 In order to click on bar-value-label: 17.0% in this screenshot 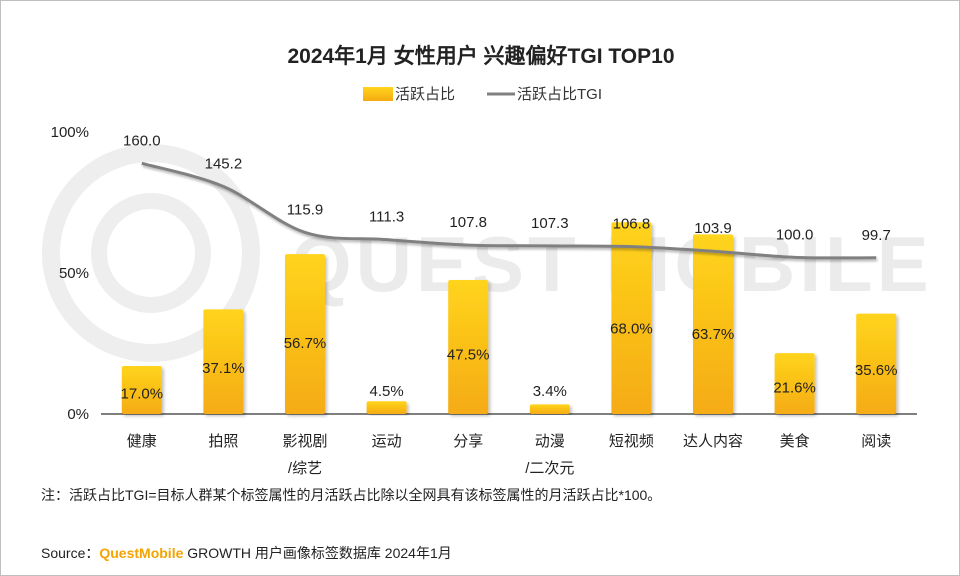, I will do `click(142, 393)`.